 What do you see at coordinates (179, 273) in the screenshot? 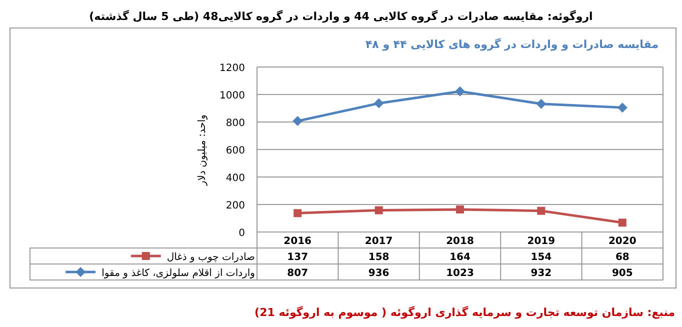
I see `legend-label: واردات از اقلام سلولزی، کاغذ و مقوا` at bounding box center [179, 273].